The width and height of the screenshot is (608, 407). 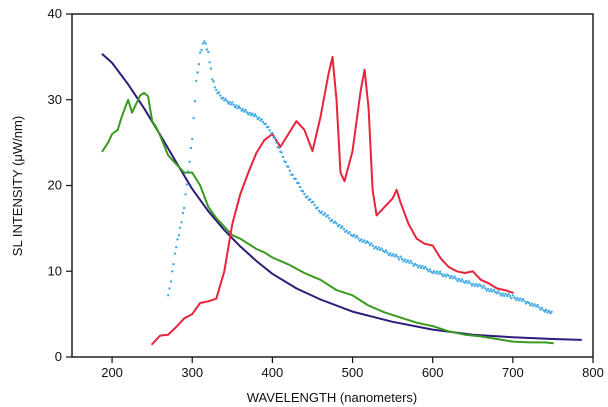 What do you see at coordinates (593, 372) in the screenshot?
I see `x-tick-label: 800` at bounding box center [593, 372].